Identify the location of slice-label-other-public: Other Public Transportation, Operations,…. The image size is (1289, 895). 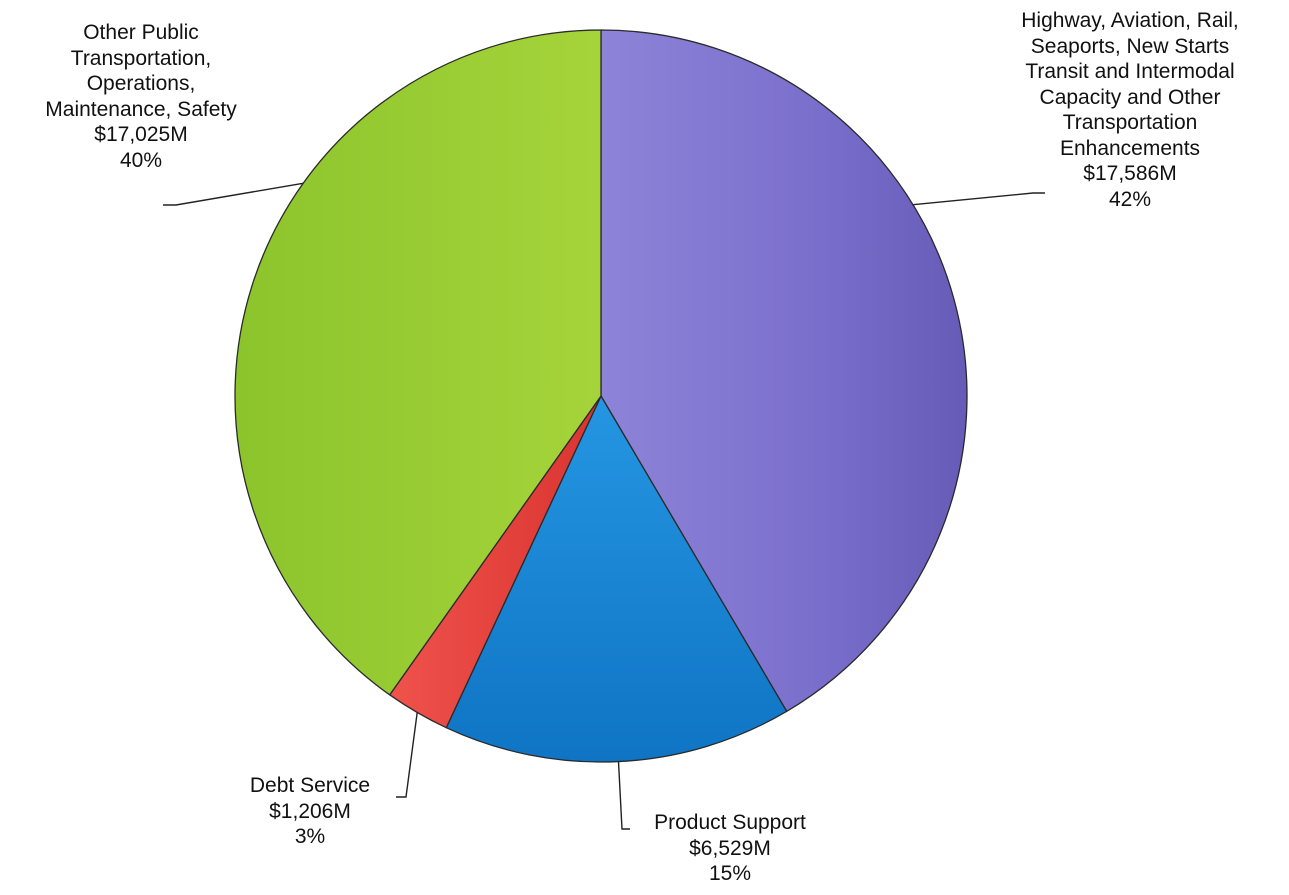
(141, 96).